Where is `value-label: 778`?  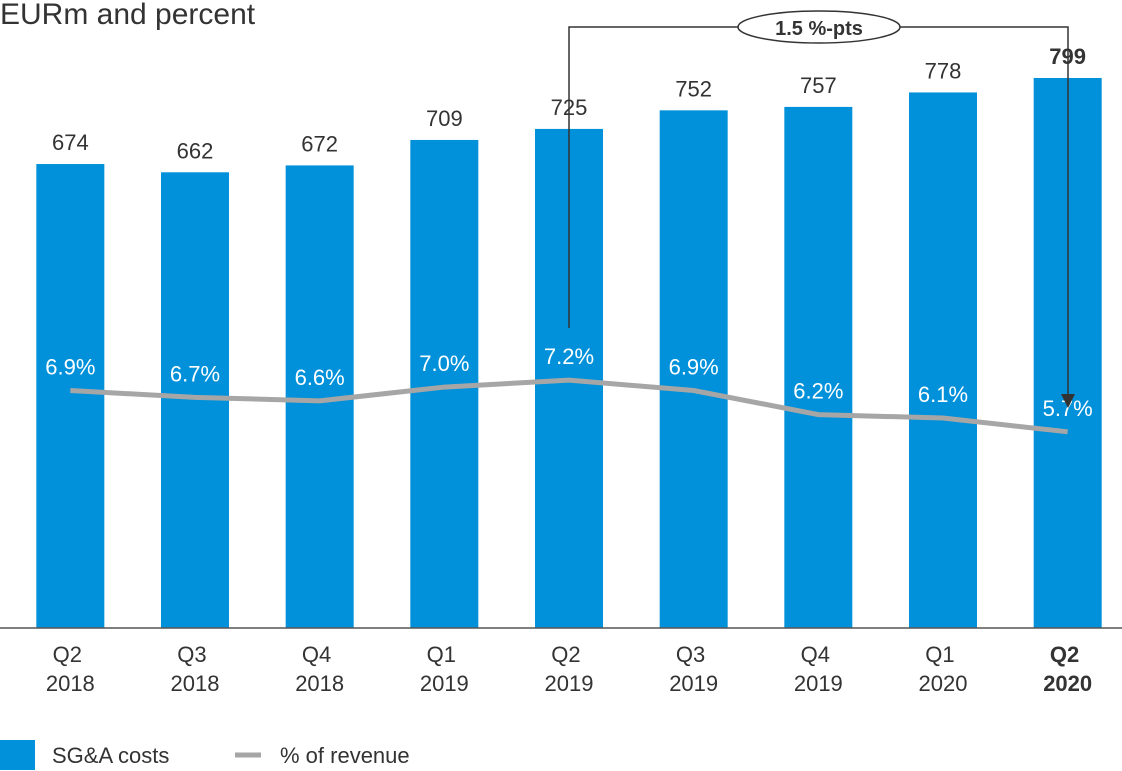 value-label: 778 is located at coordinates (943, 70).